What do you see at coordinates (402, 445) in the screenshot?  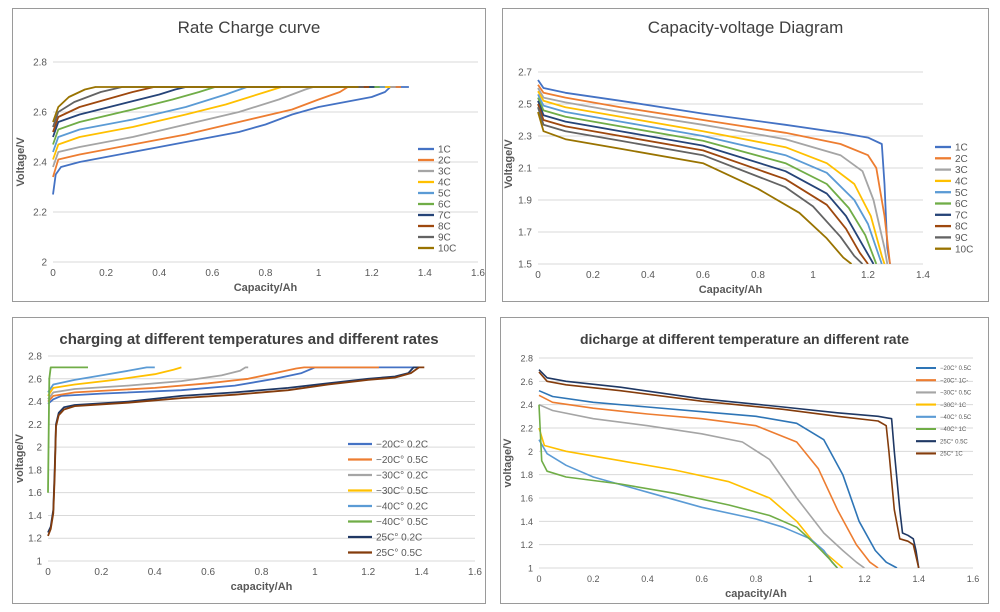 I see `legend-label: −20C° 0.2C` at bounding box center [402, 445].